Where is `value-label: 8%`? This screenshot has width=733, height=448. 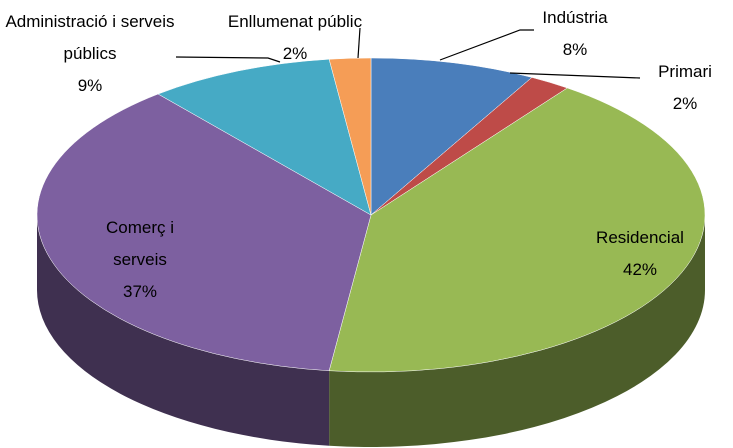 value-label: 8% is located at coordinates (575, 49).